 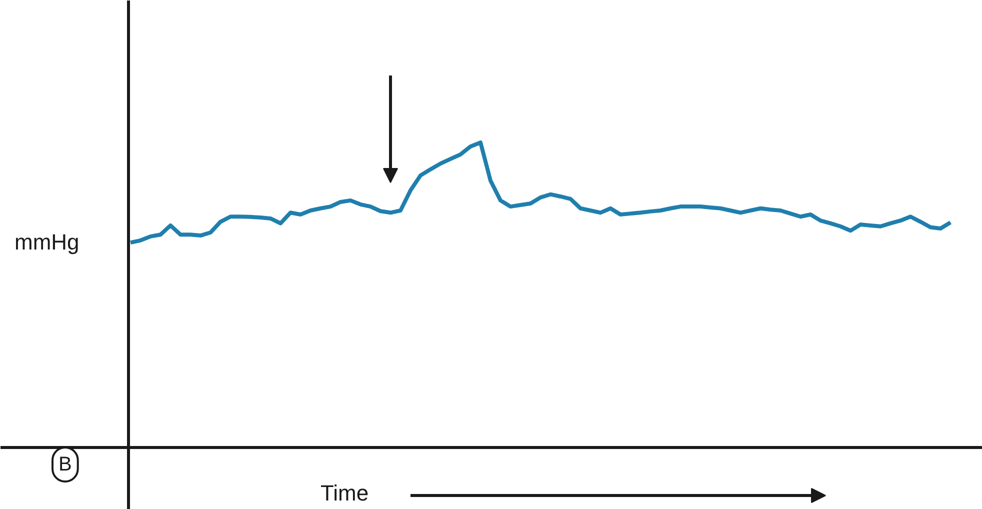 What do you see at coordinates (344, 493) in the screenshot?
I see `x-axis-title: Time` at bounding box center [344, 493].